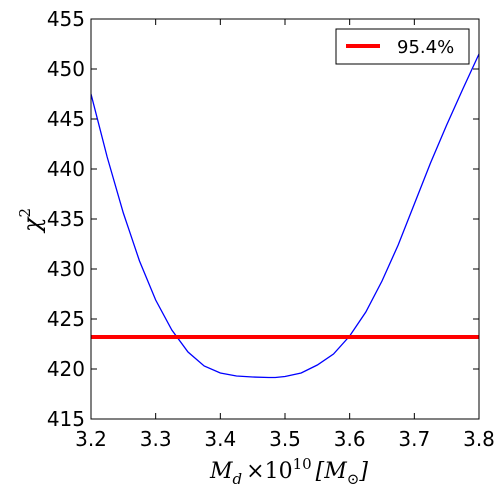 Image resolution: width=503 pixels, height=497 pixels. What do you see at coordinates (91, 439) in the screenshot?
I see `x-tick-label: 3.2` at bounding box center [91, 439].